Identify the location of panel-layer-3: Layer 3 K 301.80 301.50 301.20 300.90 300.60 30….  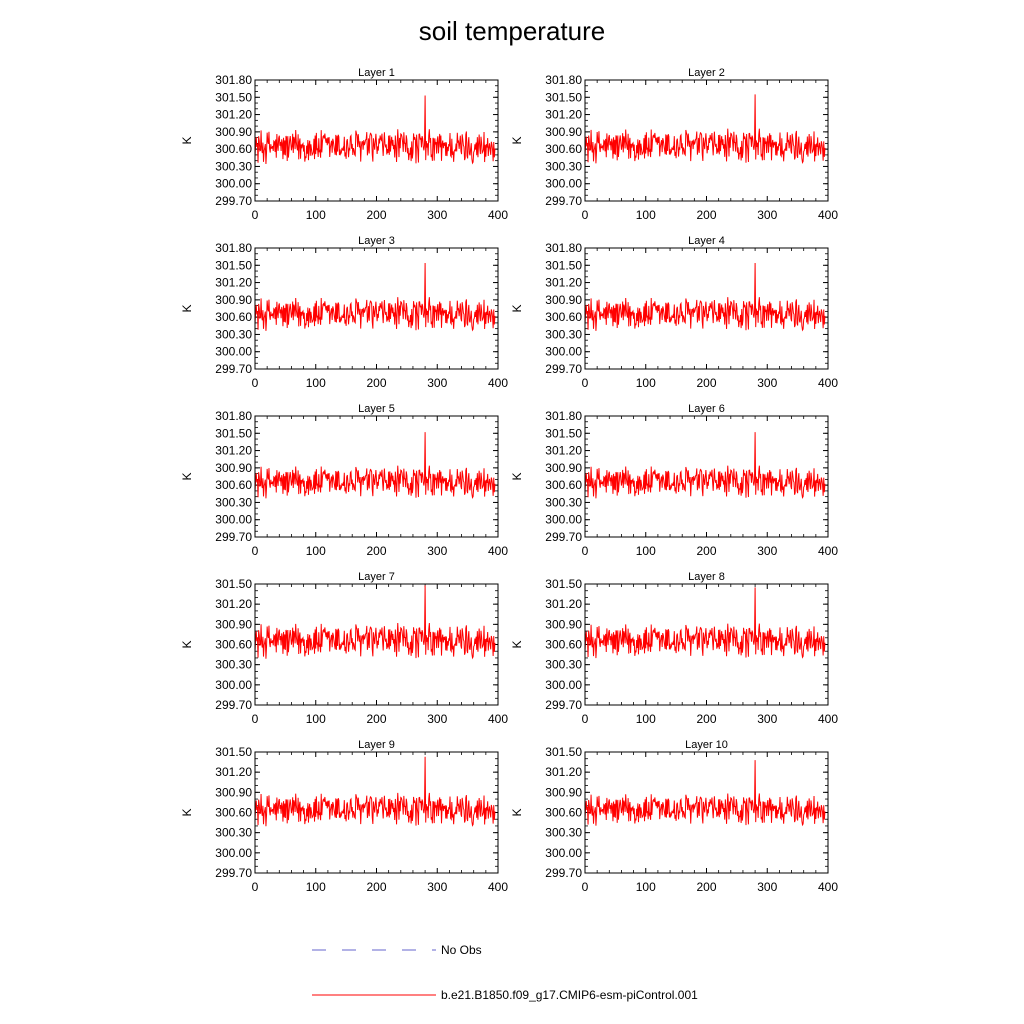
(344, 312).